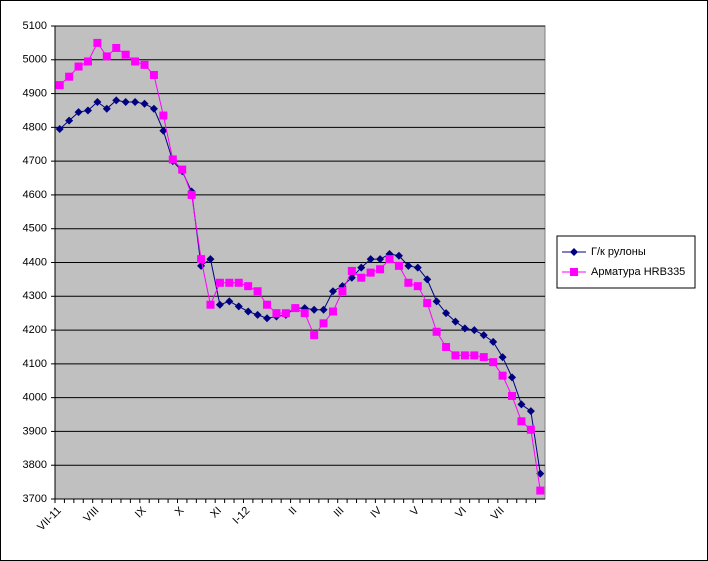 The height and width of the screenshot is (561, 708). I want to click on legend-label: Арматура HRB335, so click(638, 272).